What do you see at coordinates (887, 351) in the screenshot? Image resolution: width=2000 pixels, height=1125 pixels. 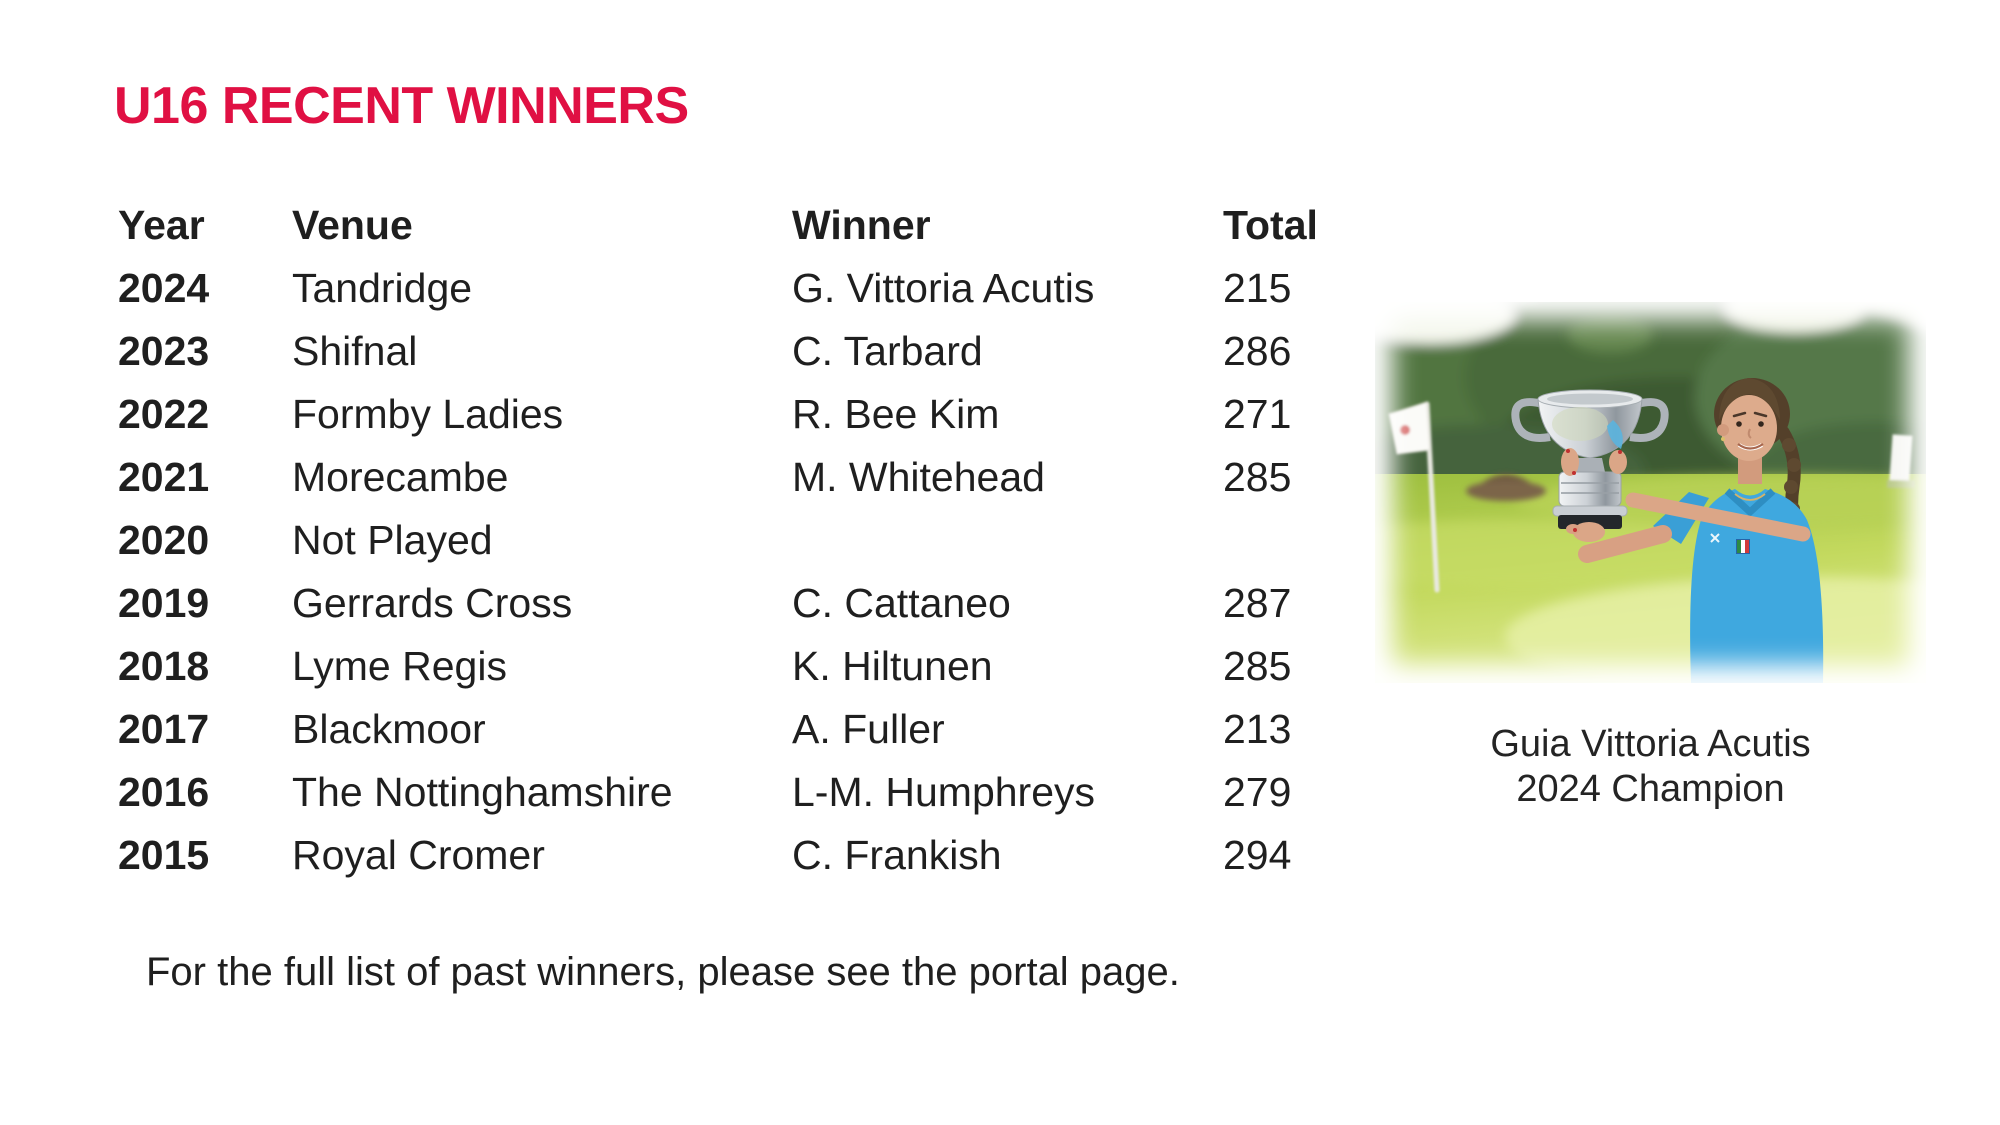 I see `cell-winner: C. Tarbard` at bounding box center [887, 351].